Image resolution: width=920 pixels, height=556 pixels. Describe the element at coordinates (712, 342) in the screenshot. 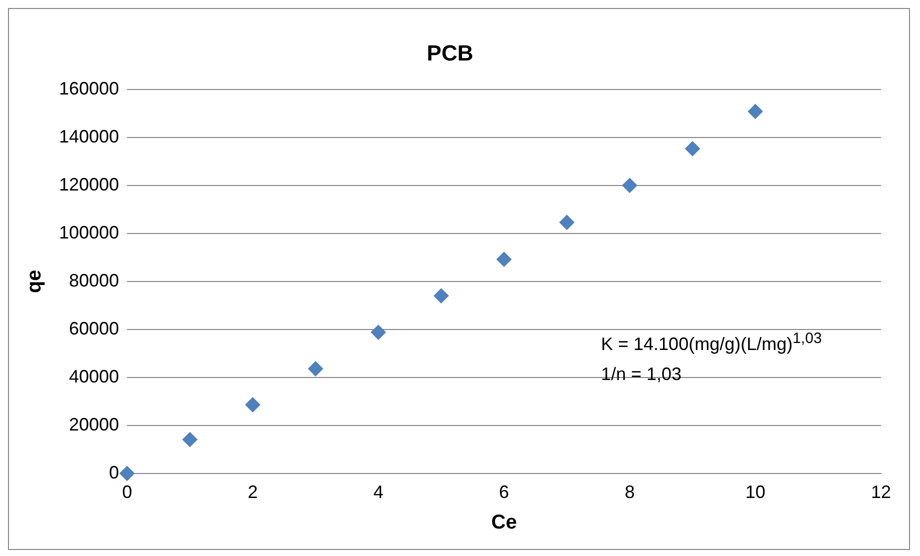

I see `annotation: K = 14.100(mg/g)(L/mg)$^{1,03}$` at that location.